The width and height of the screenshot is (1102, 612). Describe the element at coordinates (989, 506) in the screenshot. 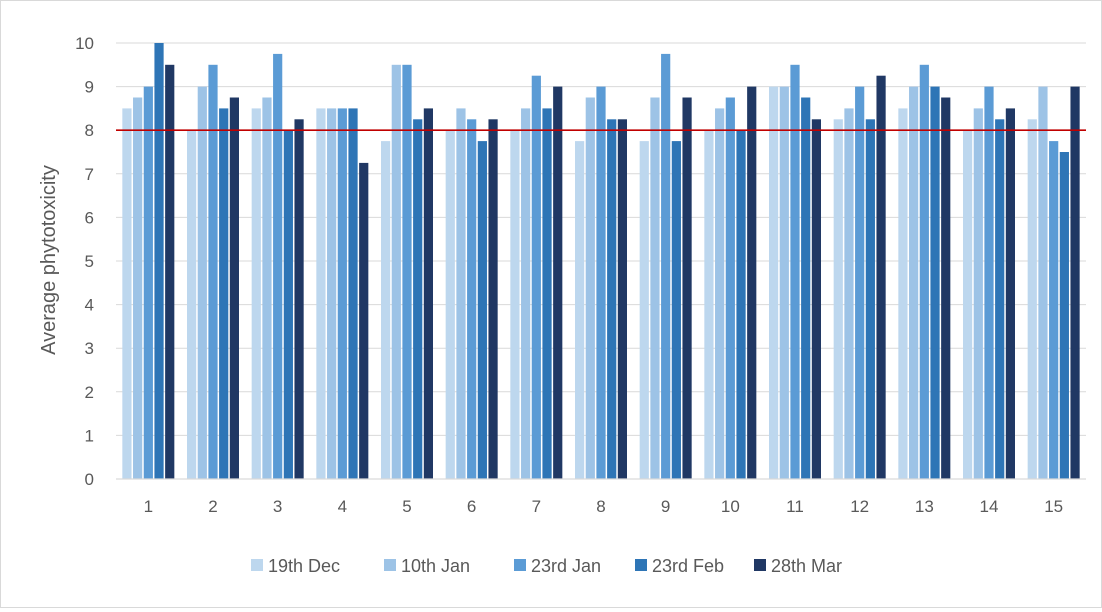

I see `x-tick-label: 14` at that location.